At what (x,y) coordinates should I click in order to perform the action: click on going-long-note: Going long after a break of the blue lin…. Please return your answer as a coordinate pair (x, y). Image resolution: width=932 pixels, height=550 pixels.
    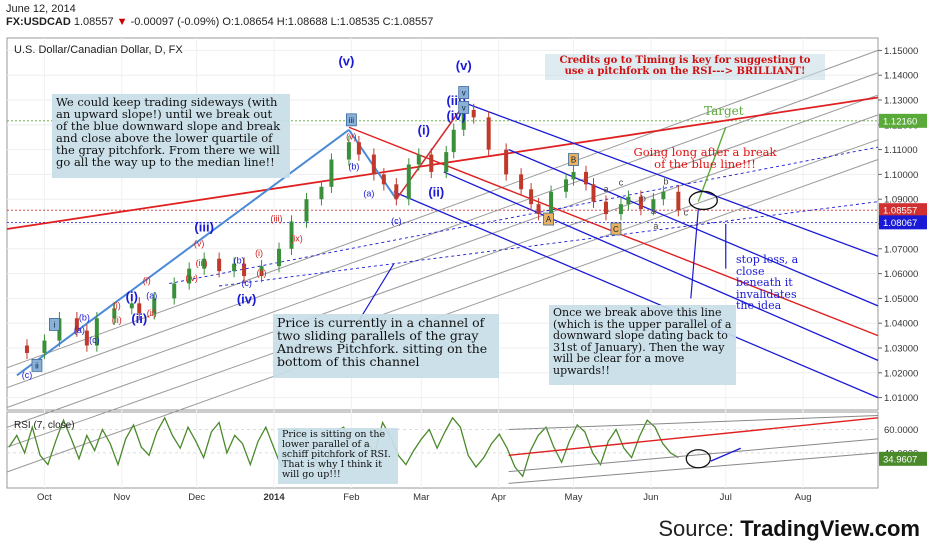
    Looking at the image, I should click on (705, 158).